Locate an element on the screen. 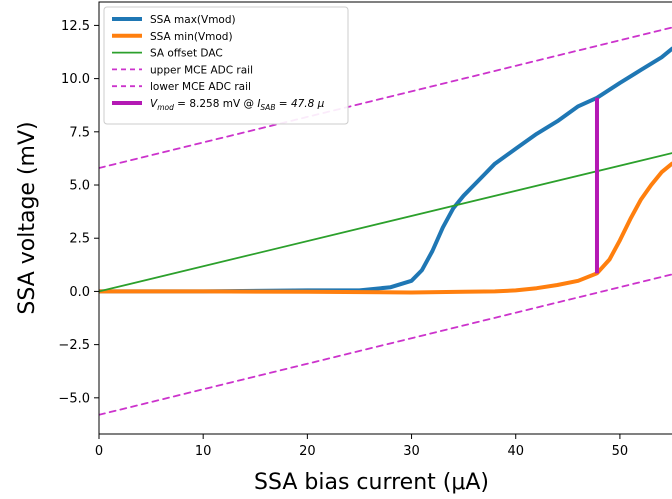 The image size is (672, 499). x-tick-label: 40 is located at coordinates (515, 451).